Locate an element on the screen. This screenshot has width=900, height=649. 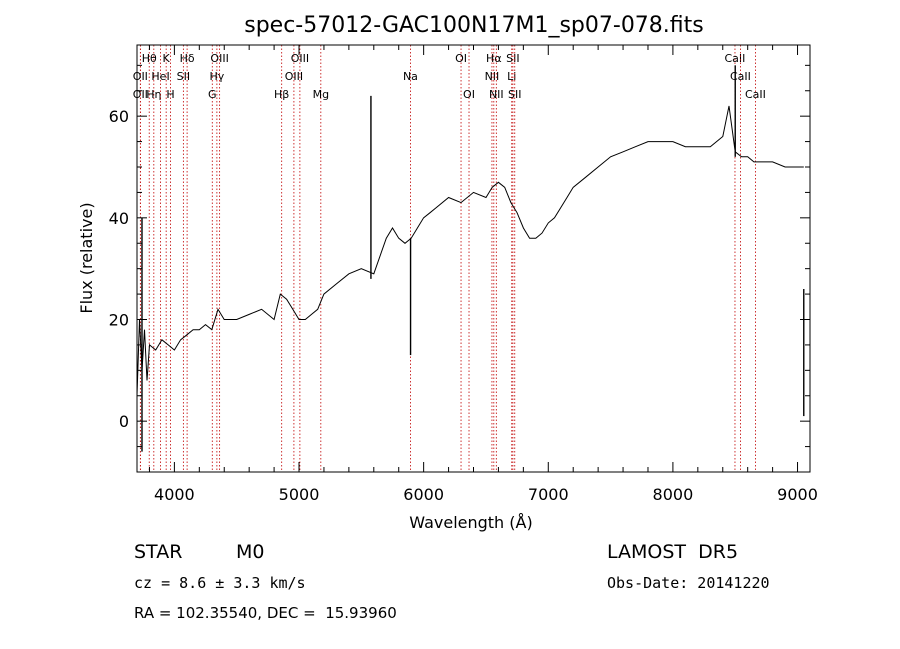
object-class: STAR is located at coordinates (158, 552).